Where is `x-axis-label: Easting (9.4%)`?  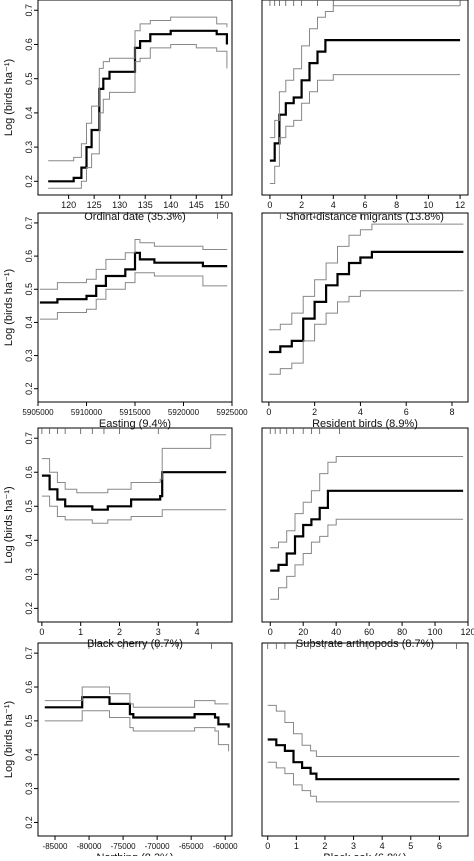 x-axis-label: Easting (9.4%) is located at coordinates (135, 424).